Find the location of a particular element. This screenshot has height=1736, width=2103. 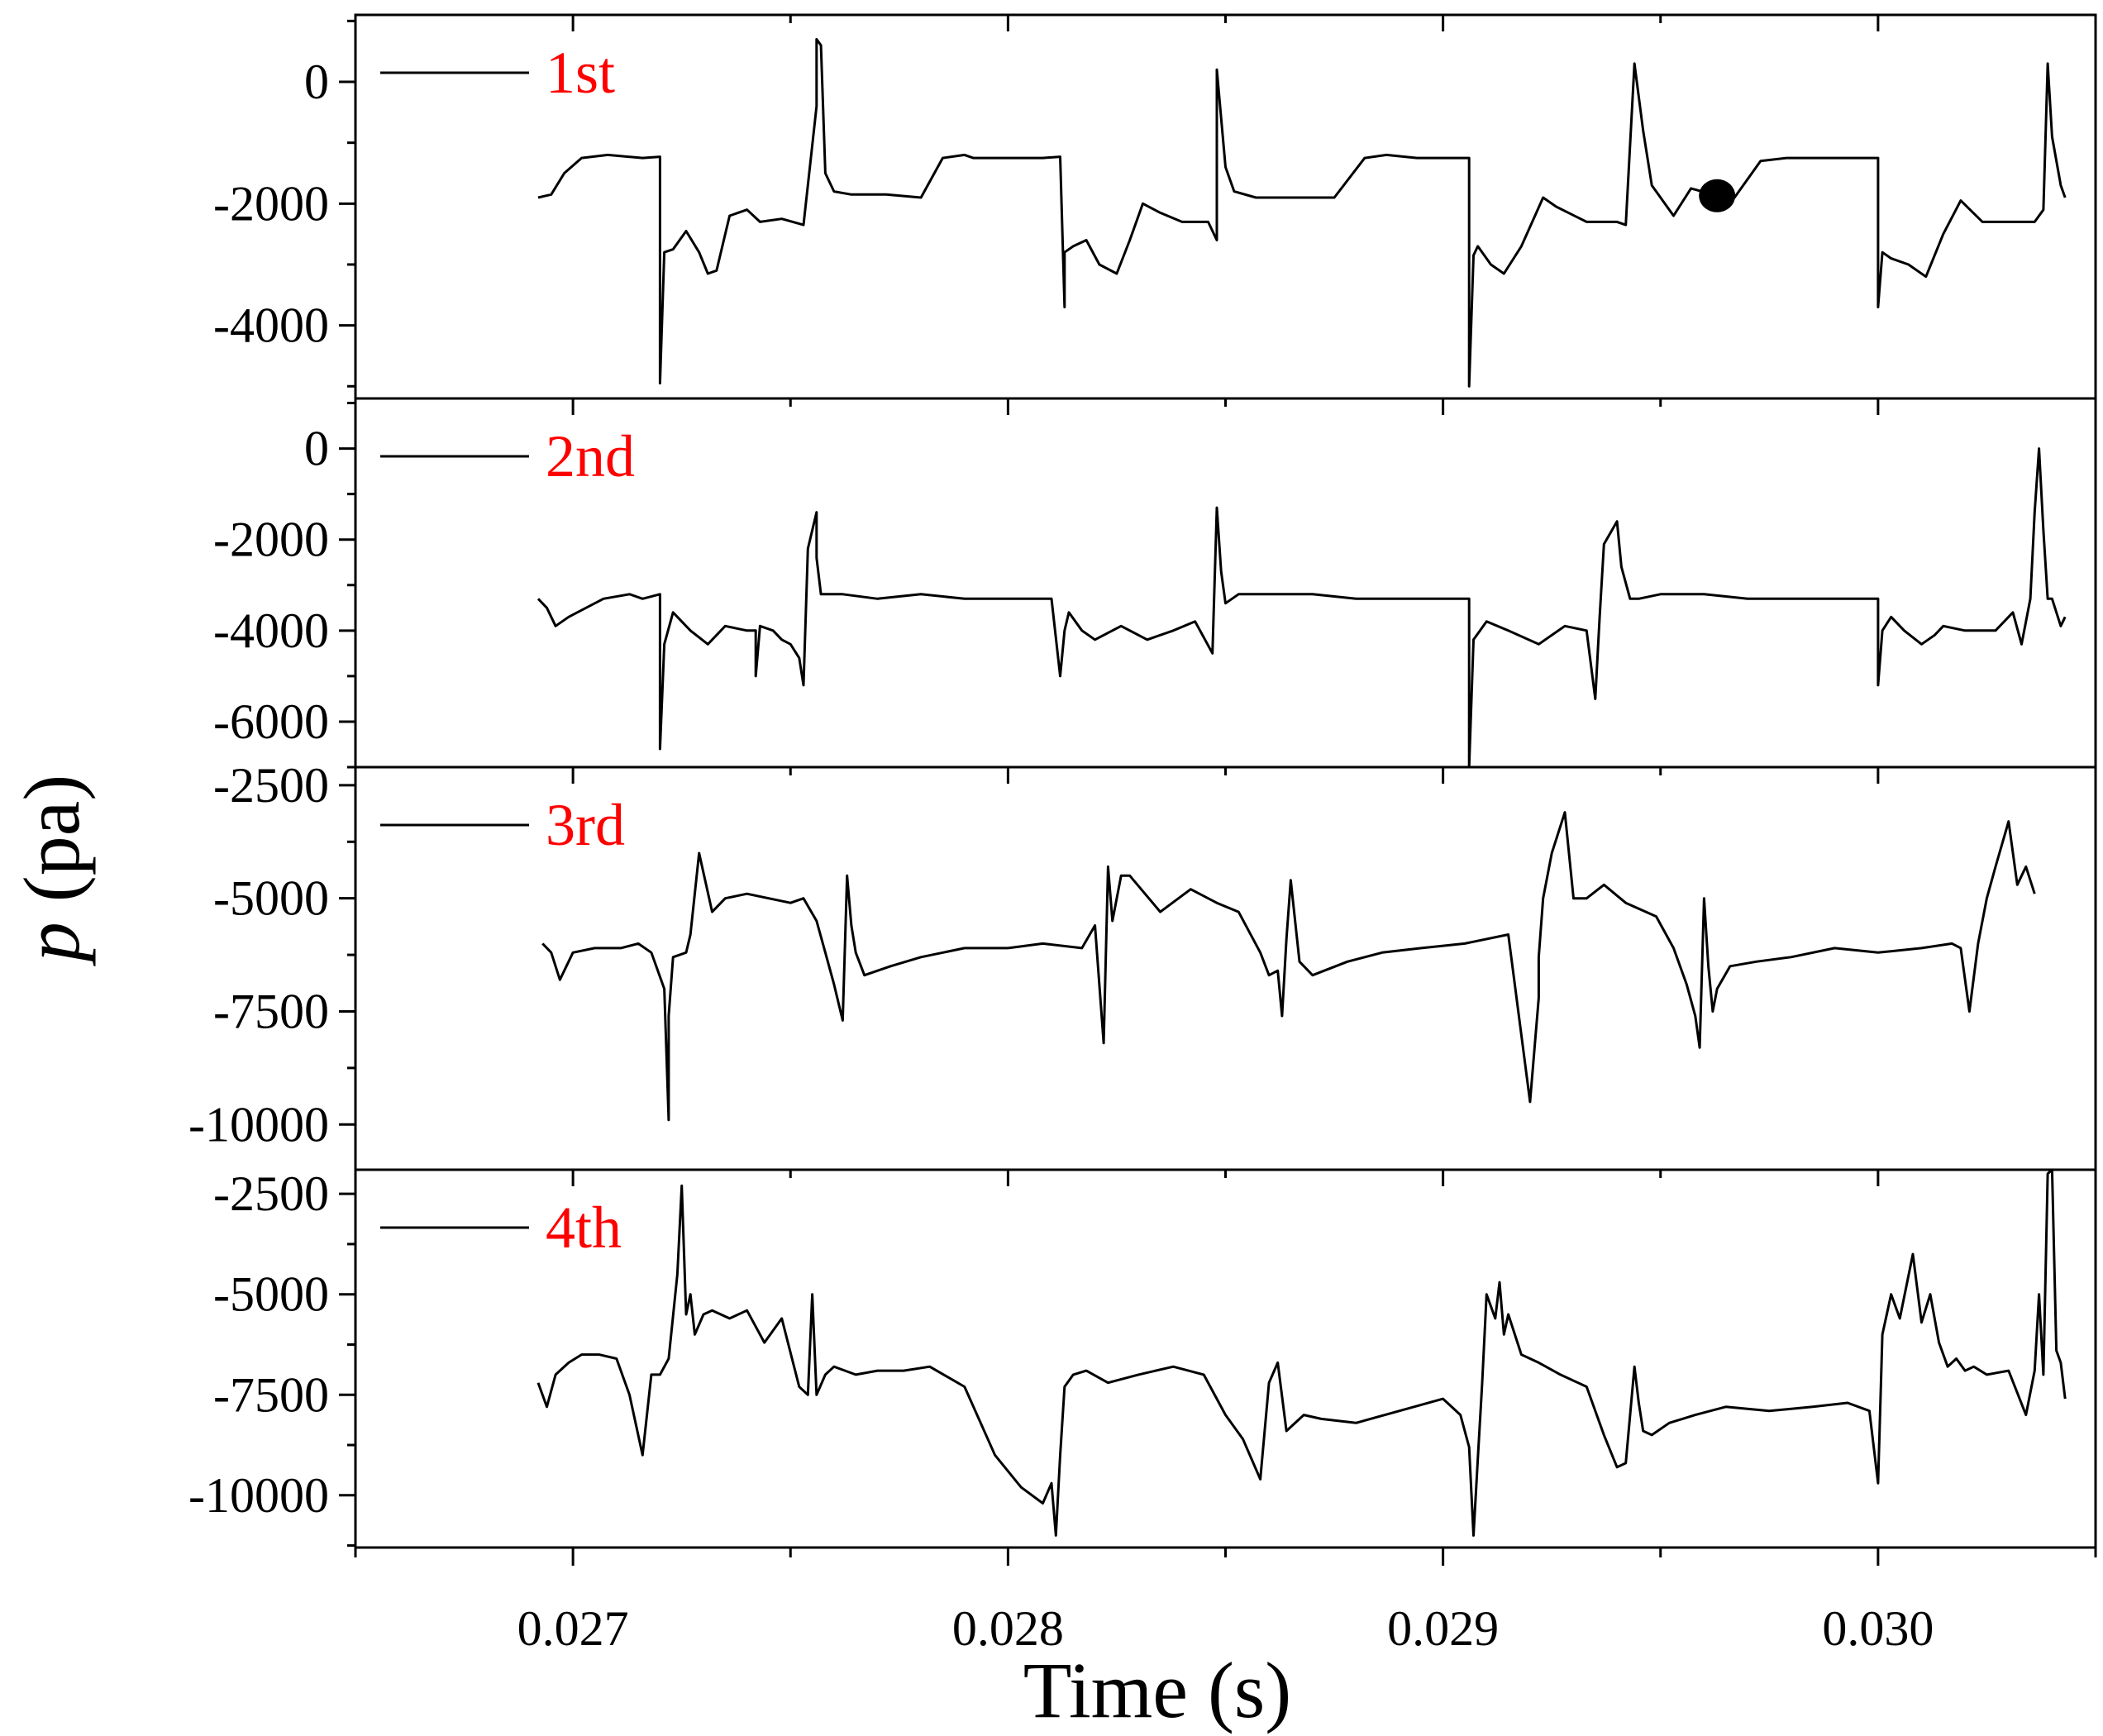

x-tick-label: 0.030 is located at coordinates (1878, 1628).